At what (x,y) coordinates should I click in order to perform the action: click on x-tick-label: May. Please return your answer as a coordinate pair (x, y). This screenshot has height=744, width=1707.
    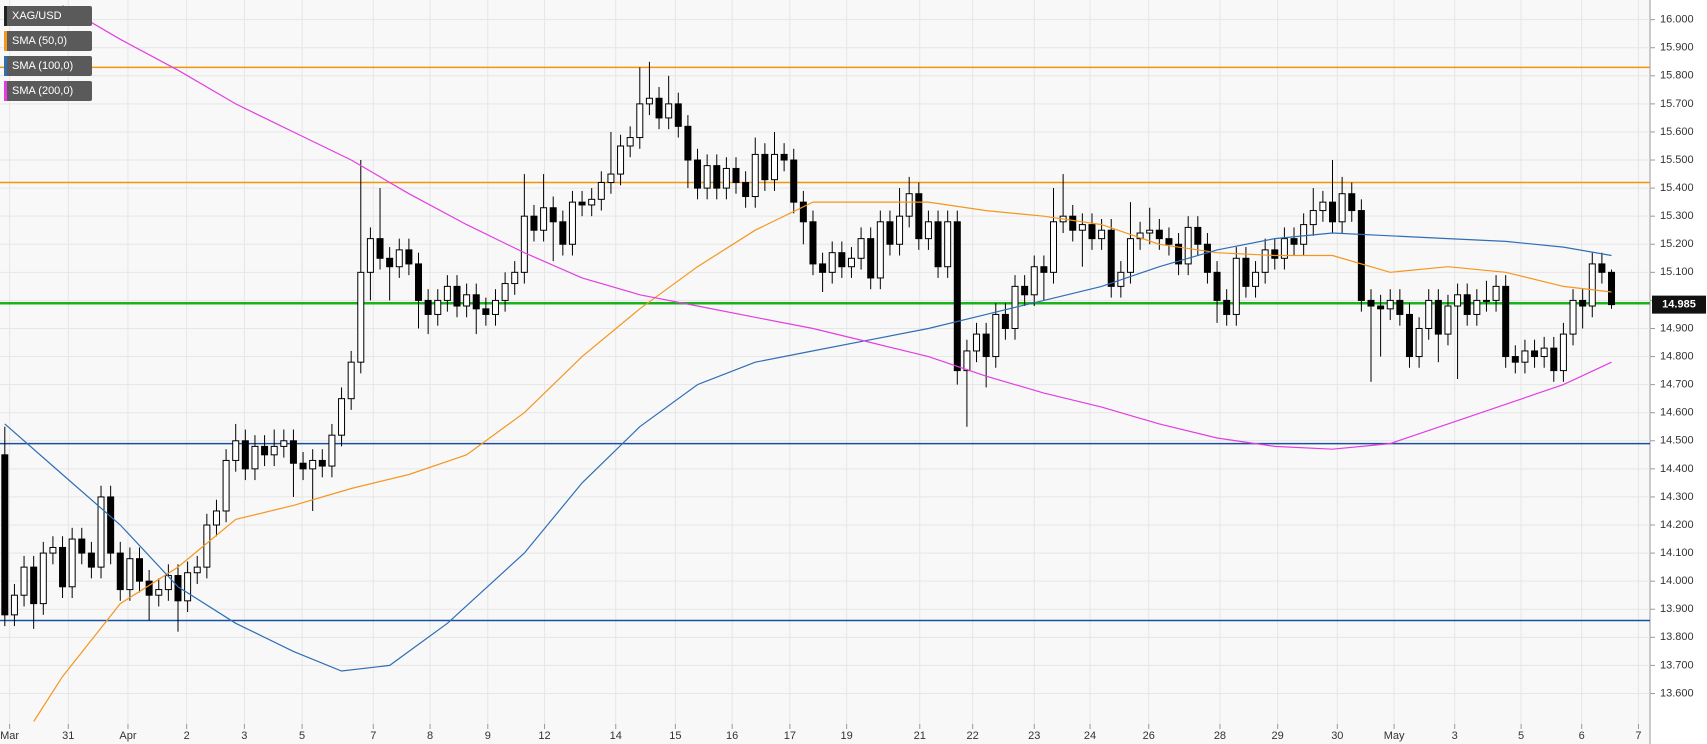
    Looking at the image, I should click on (1394, 736).